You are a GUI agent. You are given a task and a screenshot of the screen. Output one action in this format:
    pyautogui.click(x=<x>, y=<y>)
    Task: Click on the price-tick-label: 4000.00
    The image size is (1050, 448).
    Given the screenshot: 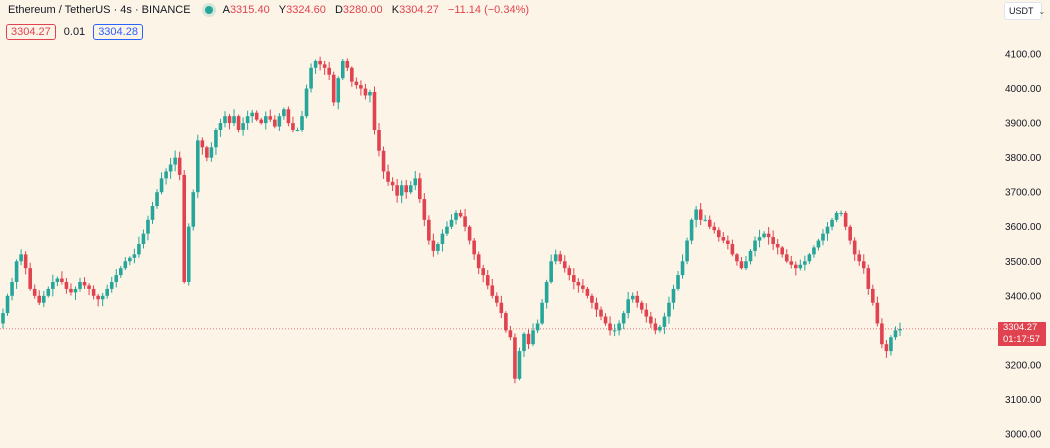 What is the action you would take?
    pyautogui.click(x=1023, y=89)
    